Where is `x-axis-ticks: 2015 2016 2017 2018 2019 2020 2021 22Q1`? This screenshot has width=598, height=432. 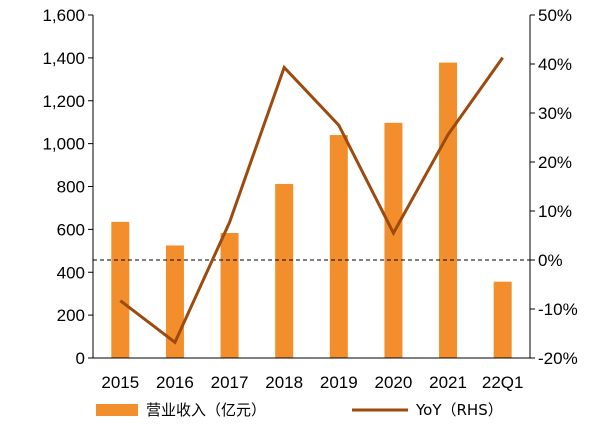 x-axis-ticks: 2015 2016 2017 2018 2019 2020 2021 22Q1 is located at coordinates (312, 382).